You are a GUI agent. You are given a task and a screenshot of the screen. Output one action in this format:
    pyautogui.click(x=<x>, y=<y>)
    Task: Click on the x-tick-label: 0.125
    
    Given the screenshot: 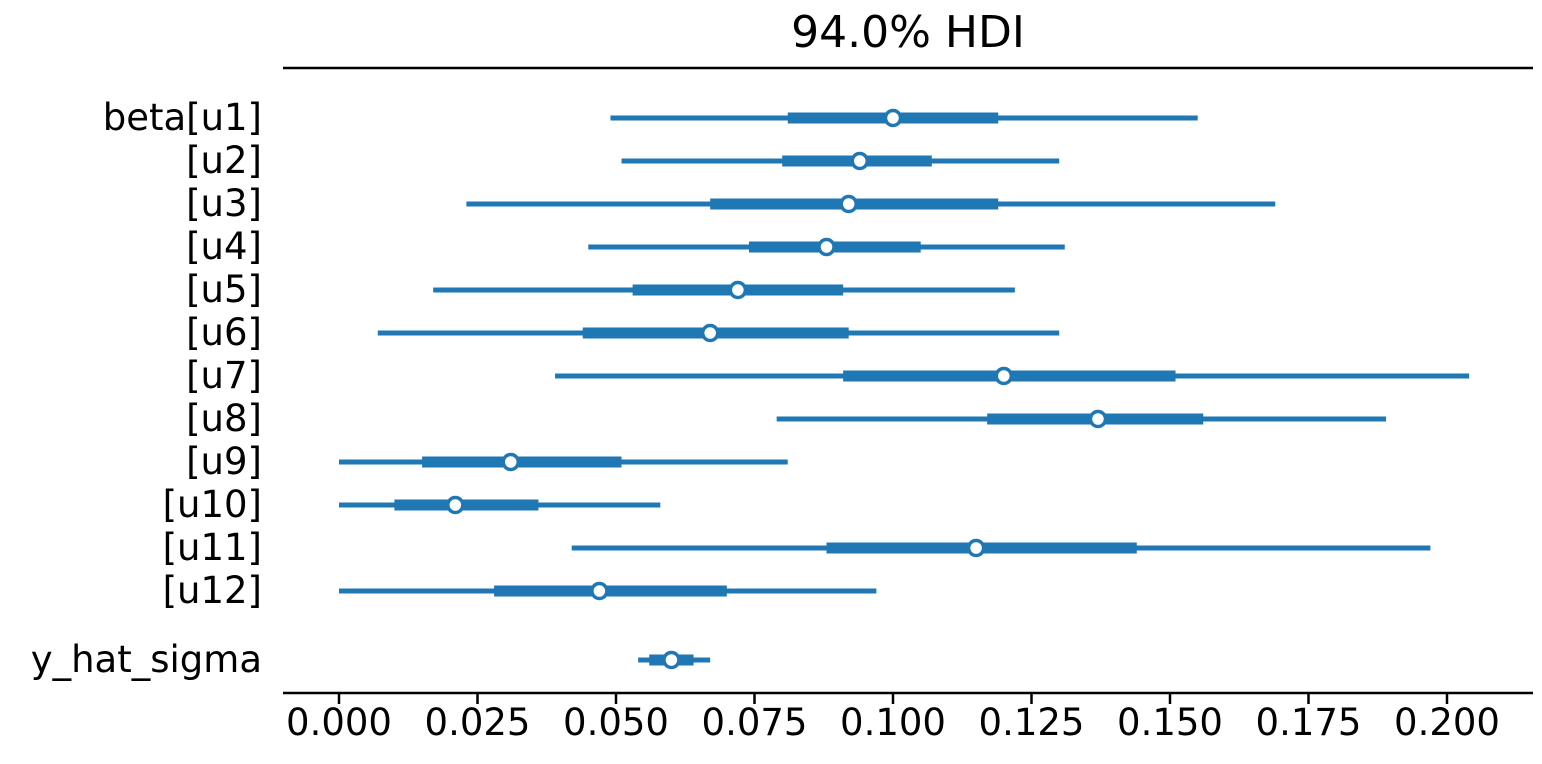 What is the action you would take?
    pyautogui.click(x=1031, y=722)
    